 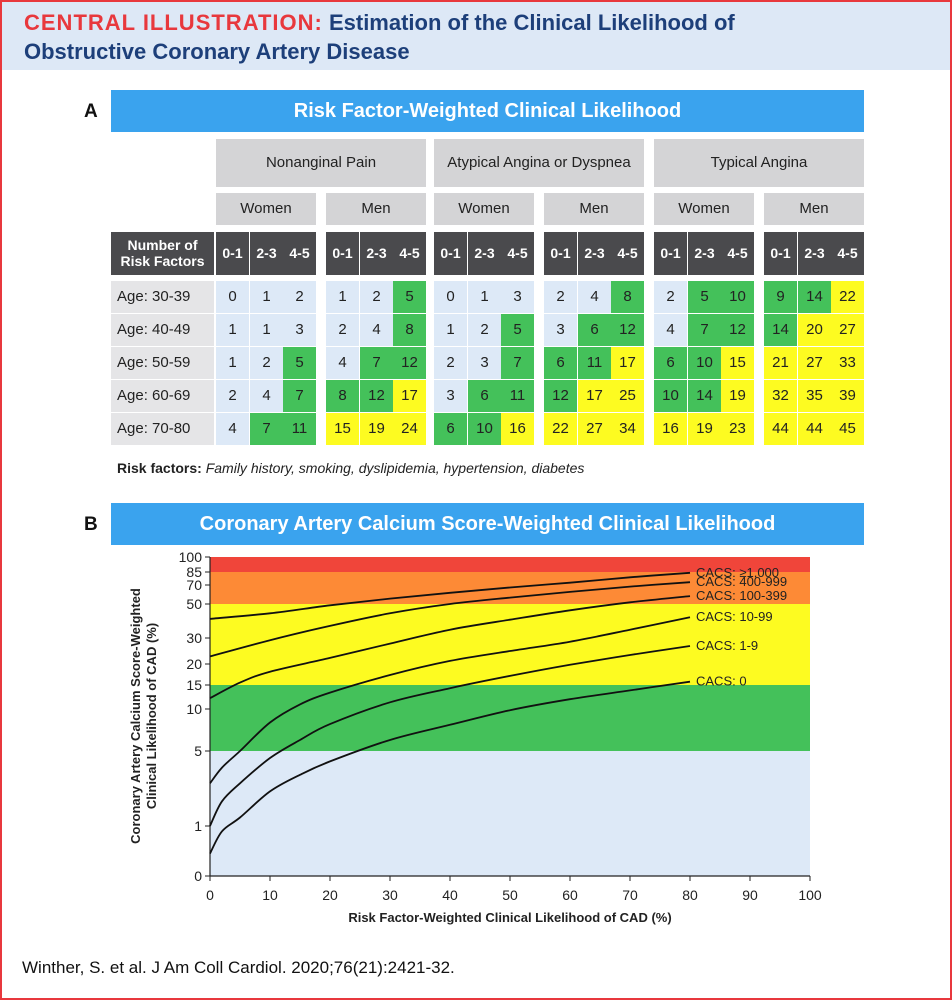 What do you see at coordinates (750, 895) in the screenshot?
I see `x-tick-label: 90` at bounding box center [750, 895].